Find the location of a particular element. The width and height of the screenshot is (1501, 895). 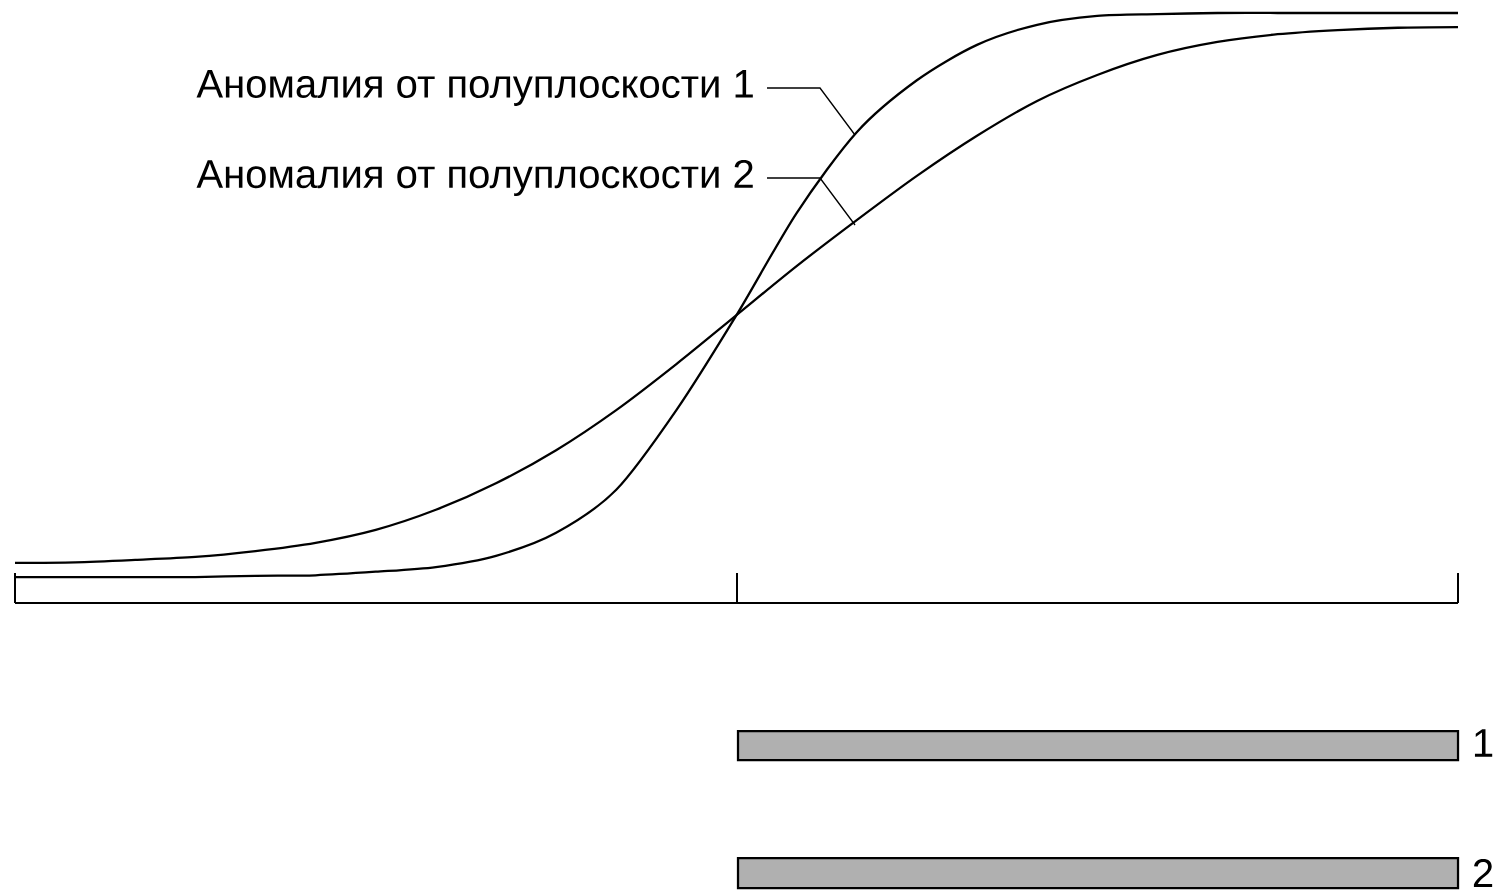

legend-label: Аномалия от полуплоскости 1 is located at coordinates (474, 88).